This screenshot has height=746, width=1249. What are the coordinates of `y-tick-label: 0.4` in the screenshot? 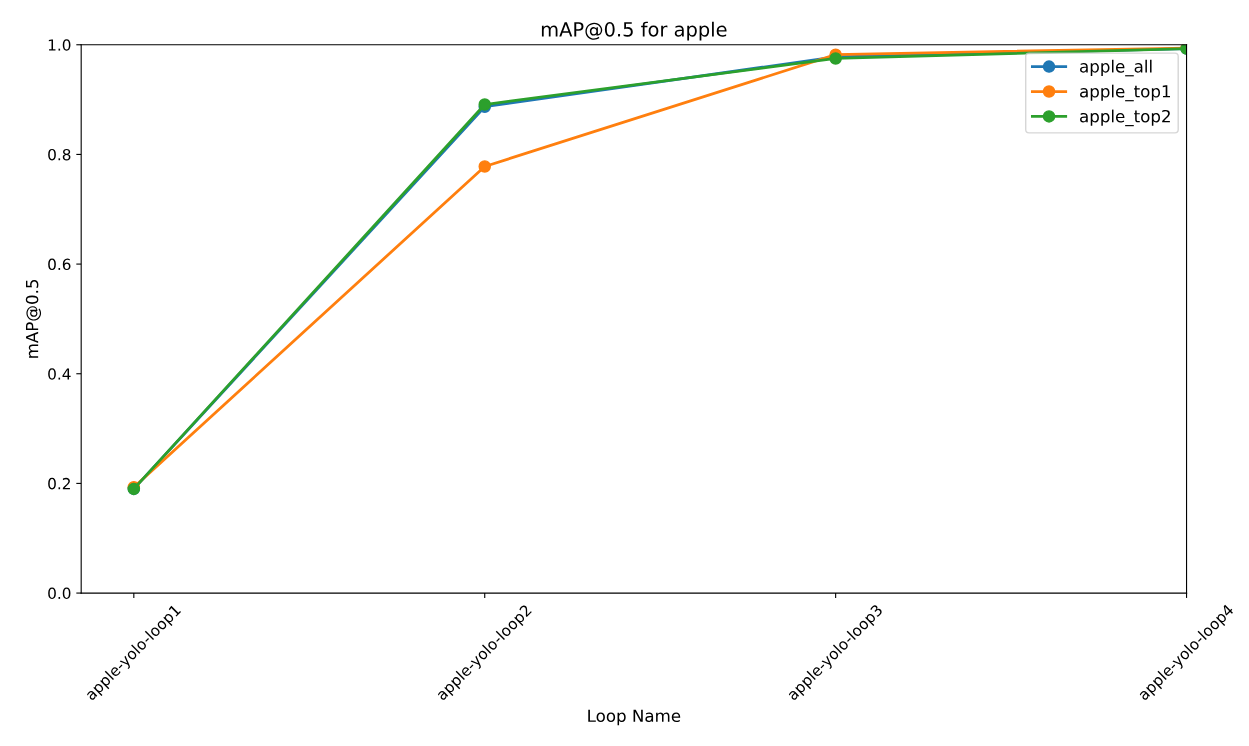 It's located at (59, 374).